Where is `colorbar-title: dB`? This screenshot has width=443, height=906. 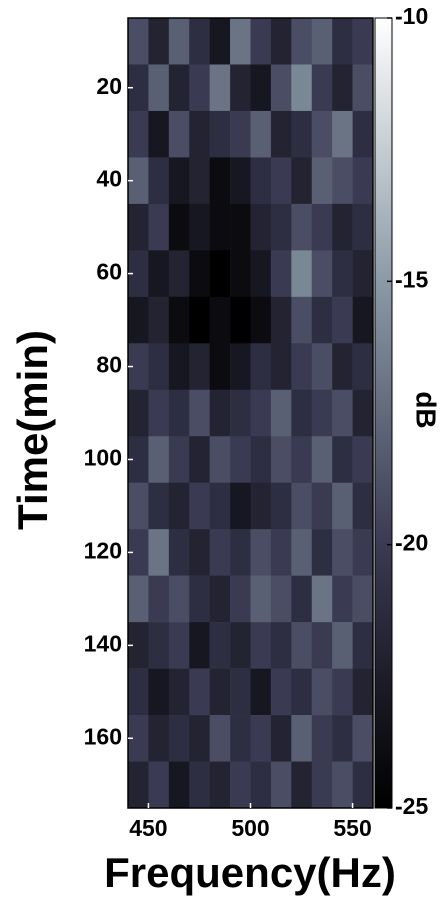 colorbar-title: dB is located at coordinates (426, 409).